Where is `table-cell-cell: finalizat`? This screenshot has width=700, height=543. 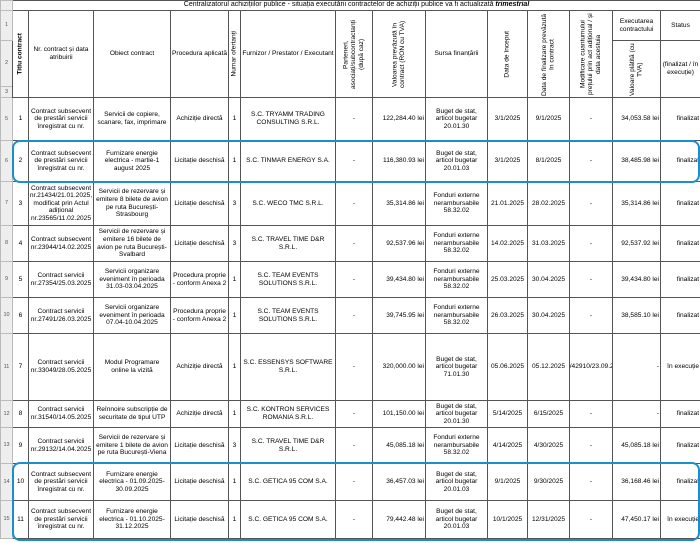
table-cell-cell: finalizat is located at coordinates (679, 445).